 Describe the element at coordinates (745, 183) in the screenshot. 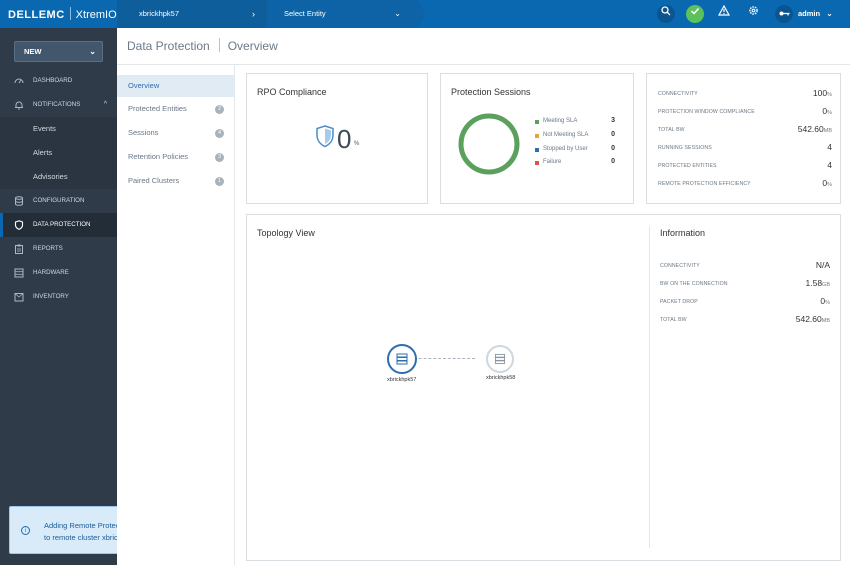

I see `stat-row: REMOTE PROTECTION EFFICIENCY 0%` at that location.